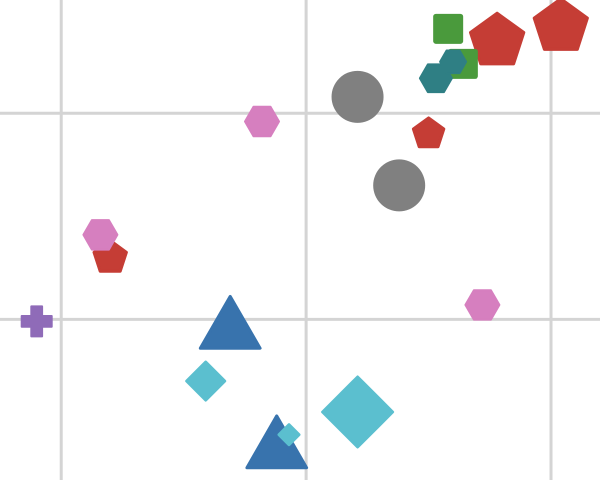  What do you see at coordinates (37, 321) in the screenshot?
I see `plus-marker` at bounding box center [37, 321].